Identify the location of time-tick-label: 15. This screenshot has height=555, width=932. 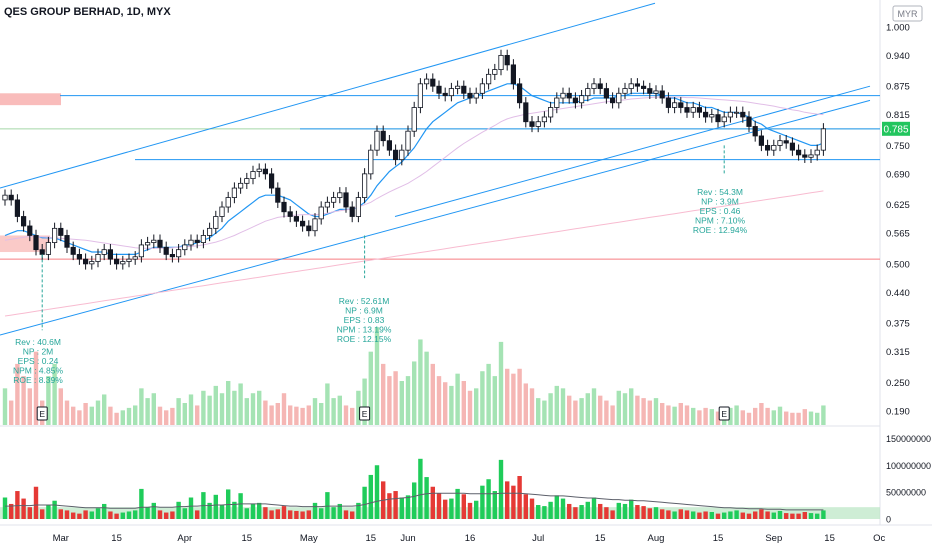
(829, 538).